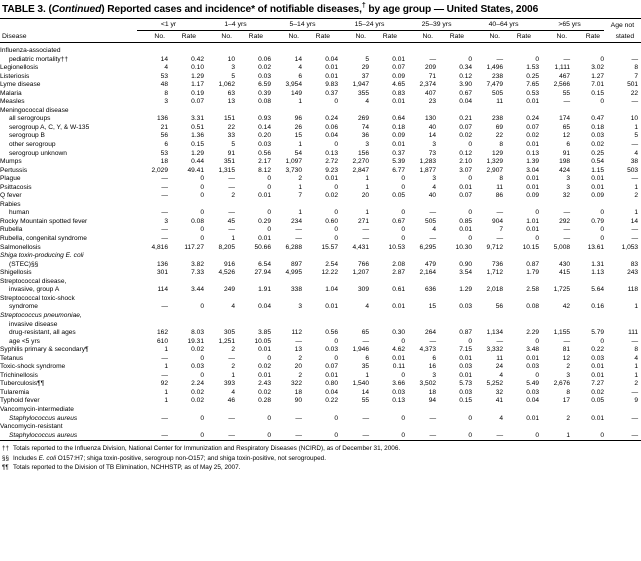 The height and width of the screenshot is (561, 641). I want to click on disease-label: invasive disease, so click(33, 324).